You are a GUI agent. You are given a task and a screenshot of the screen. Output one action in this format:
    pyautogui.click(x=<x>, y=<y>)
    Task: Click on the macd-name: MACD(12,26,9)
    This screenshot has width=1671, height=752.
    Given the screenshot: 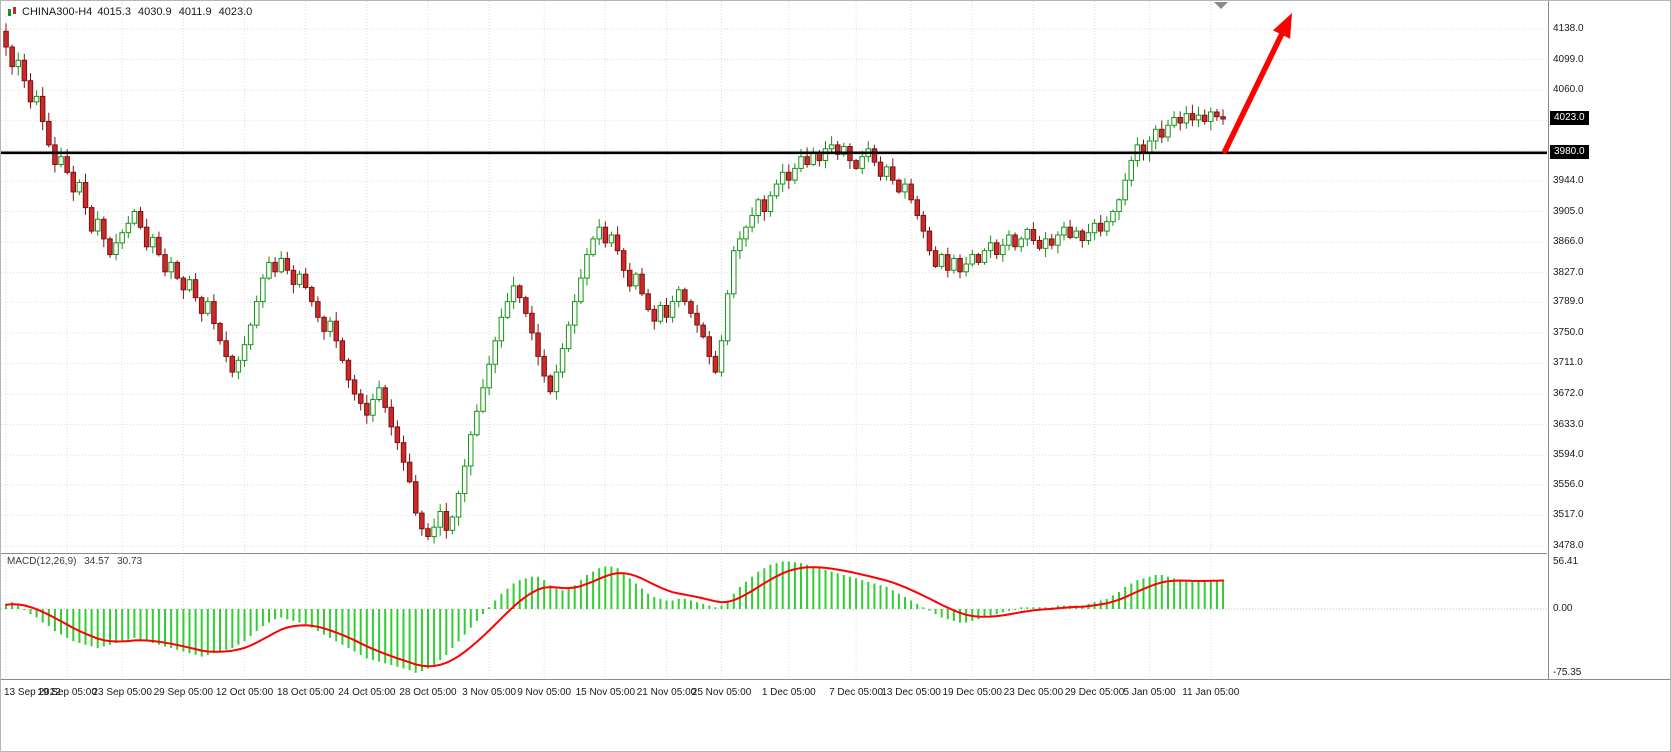 What is the action you would take?
    pyautogui.click(x=42, y=561)
    